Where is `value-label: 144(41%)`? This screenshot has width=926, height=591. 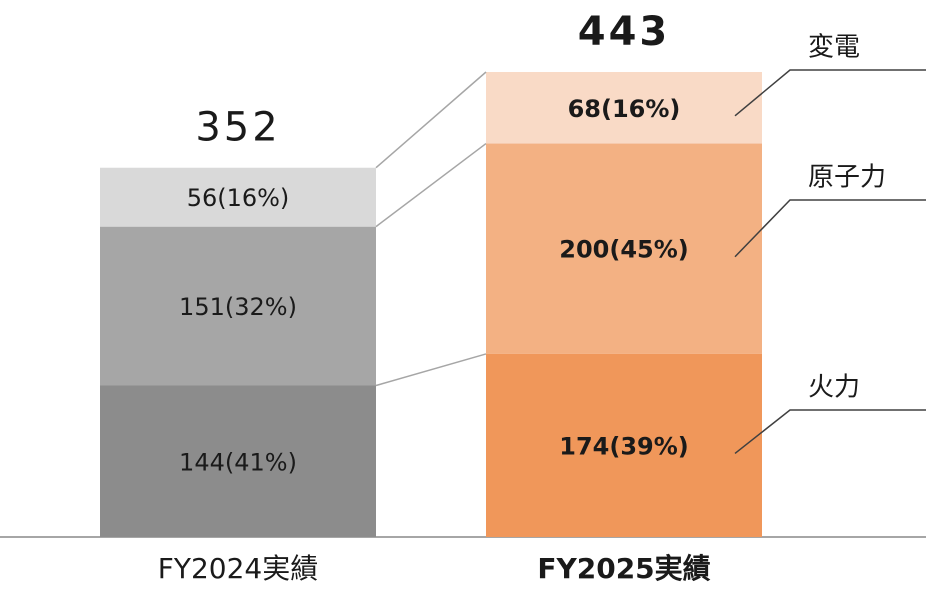
value-label: 144(41%) is located at coordinates (238, 462).